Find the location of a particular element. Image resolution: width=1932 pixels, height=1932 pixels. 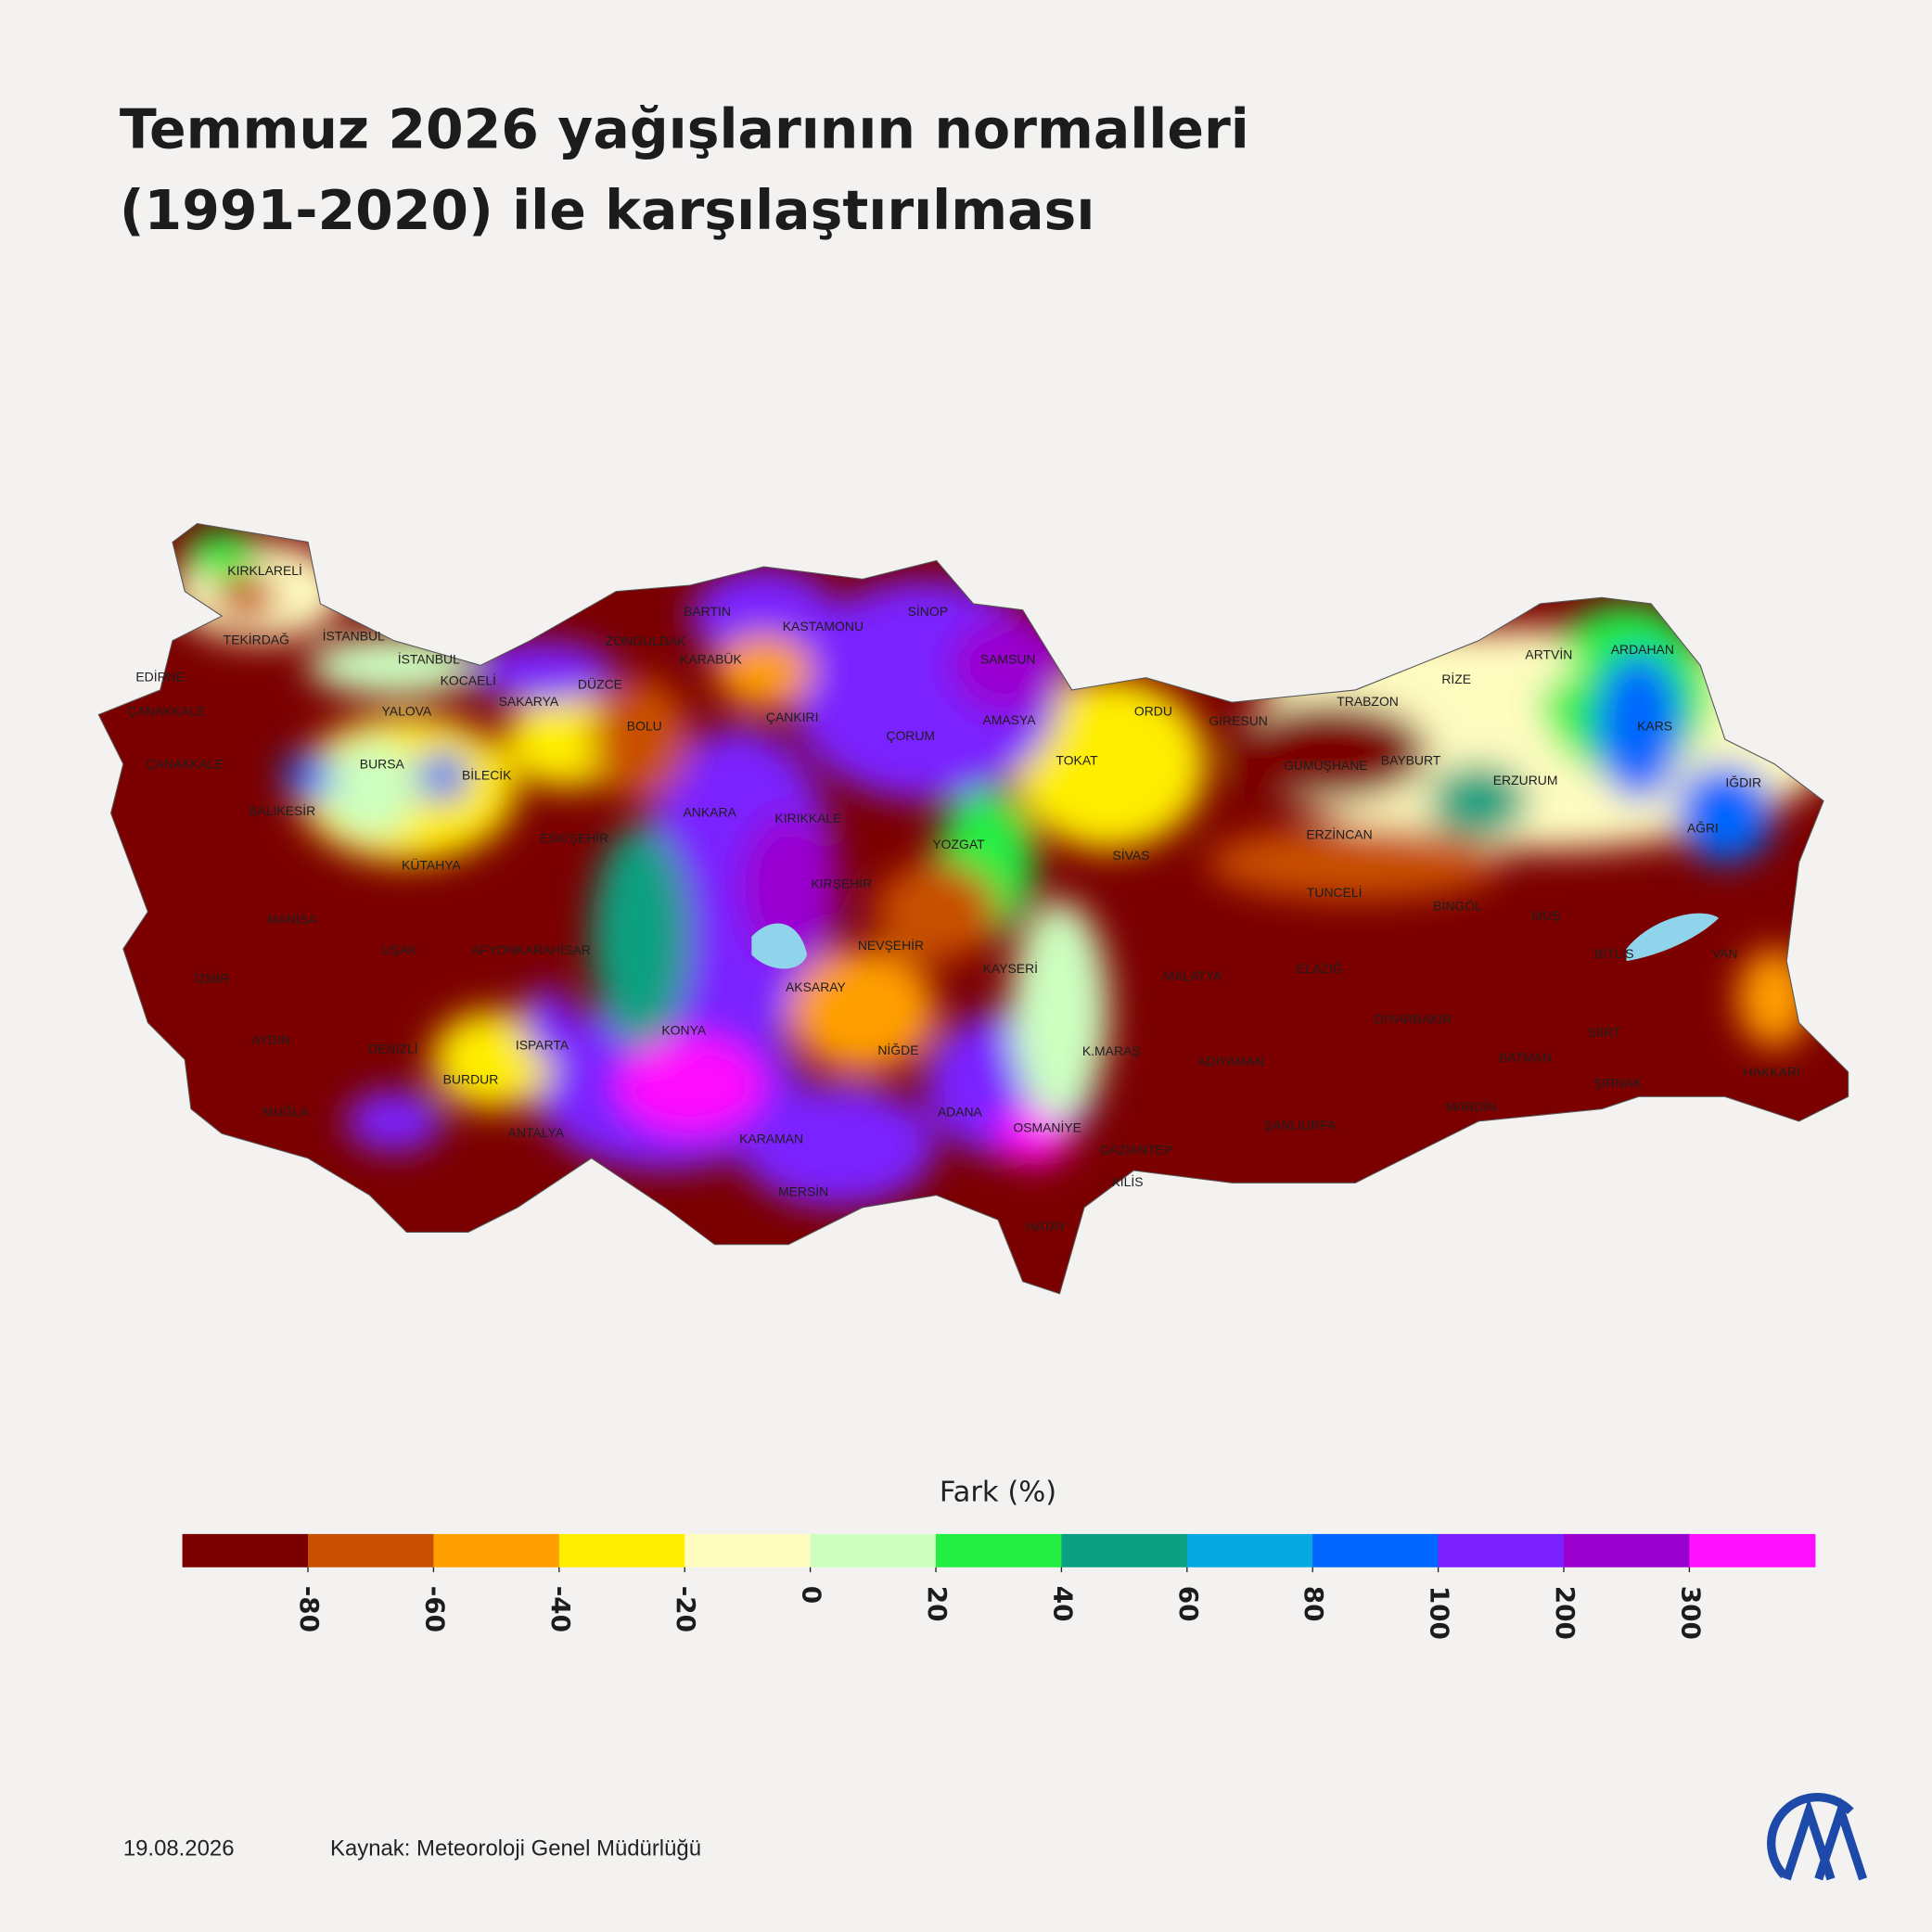

legend-tick-label: -40 is located at coordinates (560, 1609).